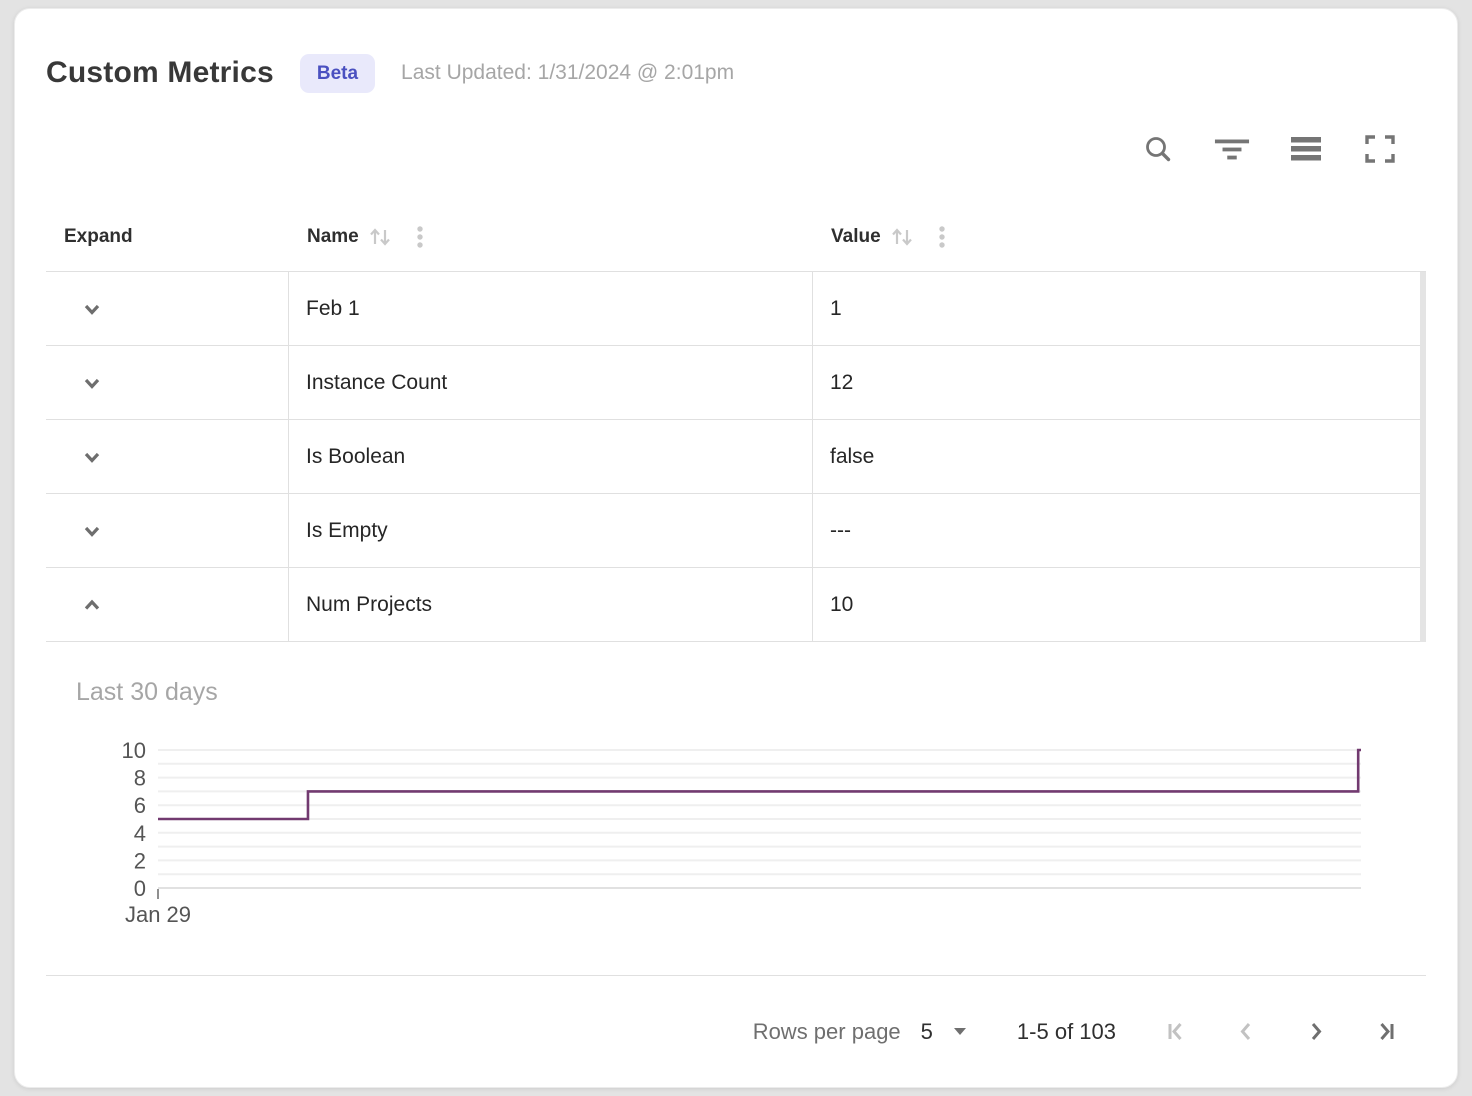 The height and width of the screenshot is (1096, 1472). What do you see at coordinates (167, 237) in the screenshot?
I see `column-header-expand: Expand` at bounding box center [167, 237].